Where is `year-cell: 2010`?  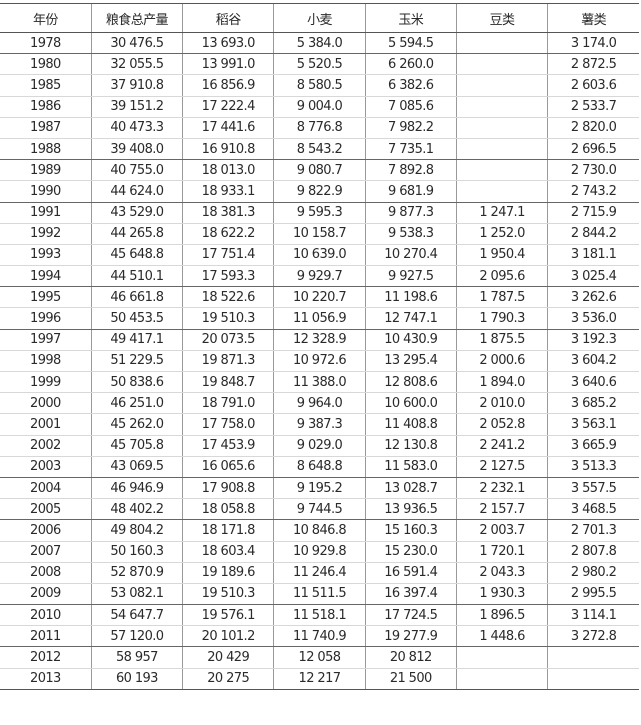
year-cell: 2010 is located at coordinates (46, 615).